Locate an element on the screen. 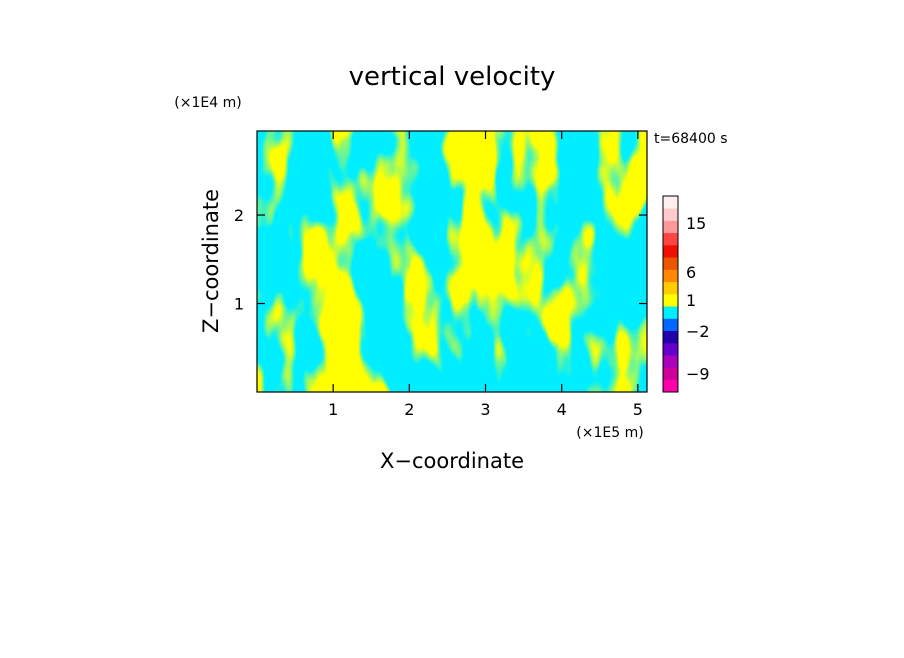 This screenshot has height=658, width=904. time-label: t=68400 s is located at coordinates (691, 139).